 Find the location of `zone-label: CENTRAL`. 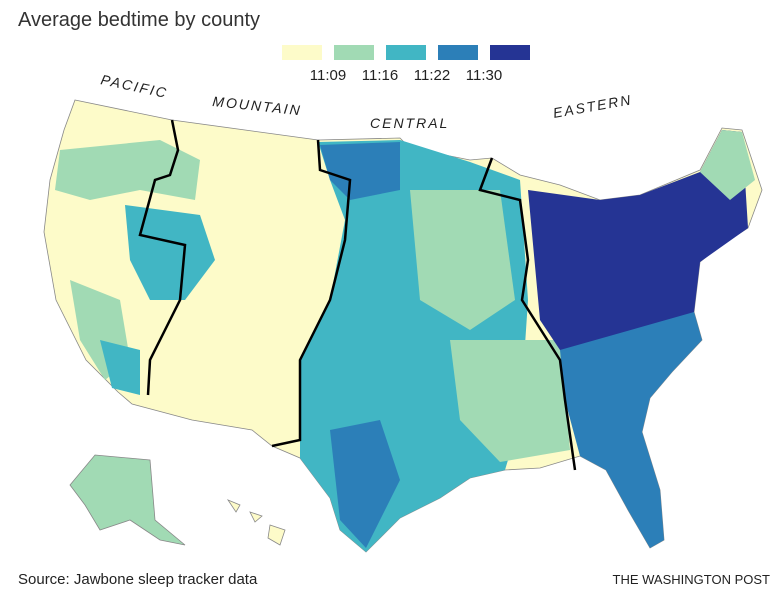

zone-label: CENTRAL is located at coordinates (409, 123).